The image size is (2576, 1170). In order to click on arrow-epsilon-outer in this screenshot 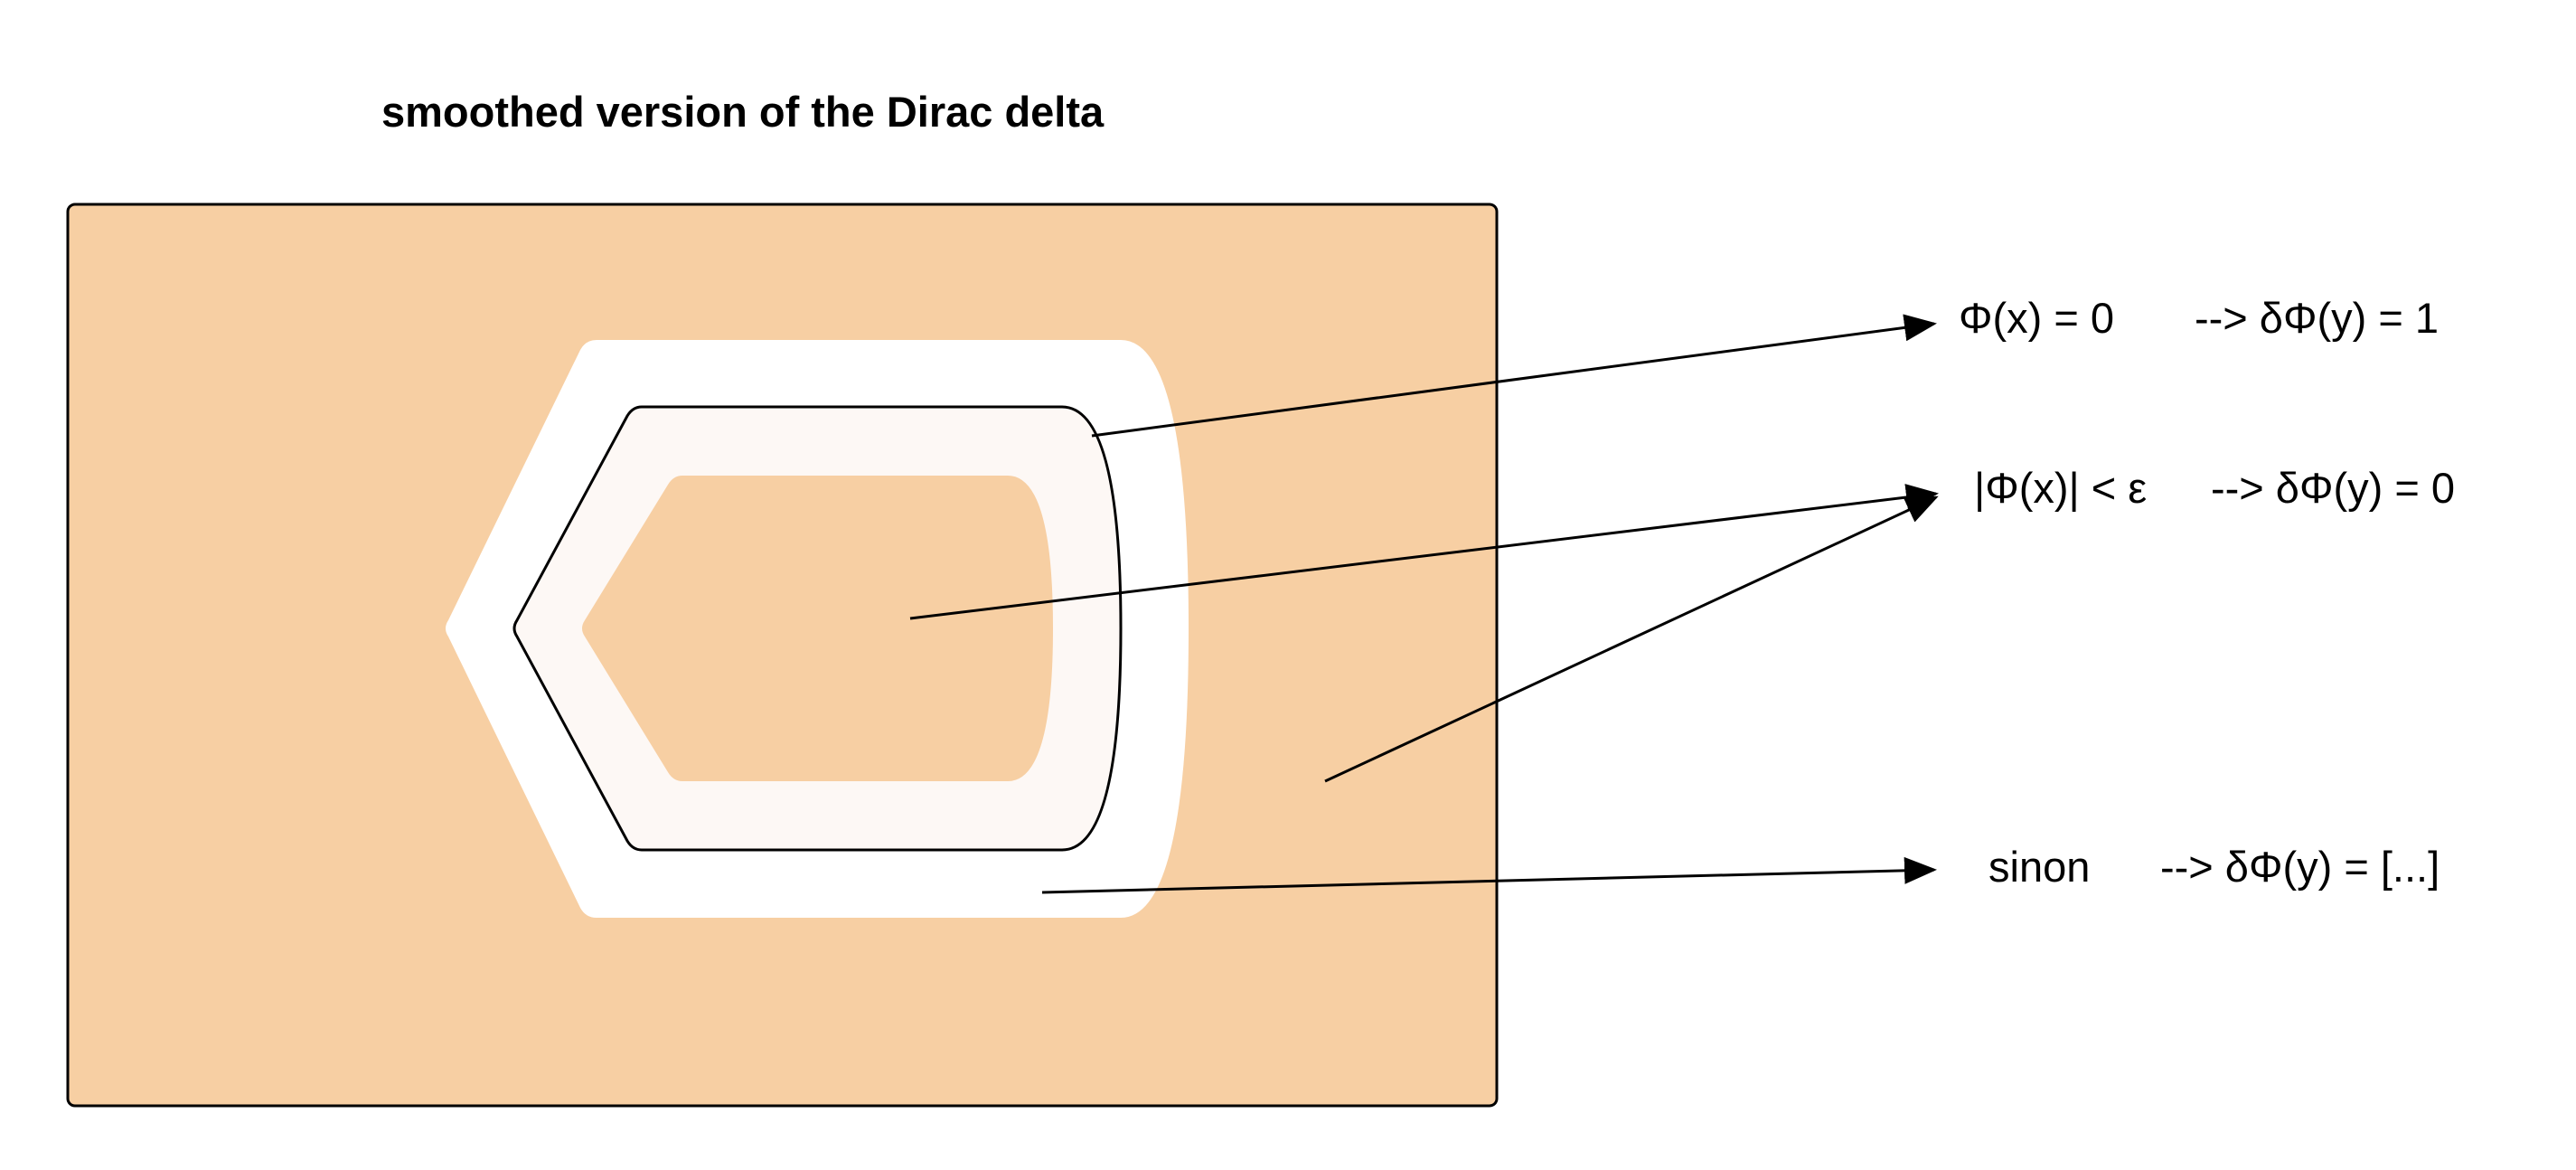, I will do `click(1631, 639)`.